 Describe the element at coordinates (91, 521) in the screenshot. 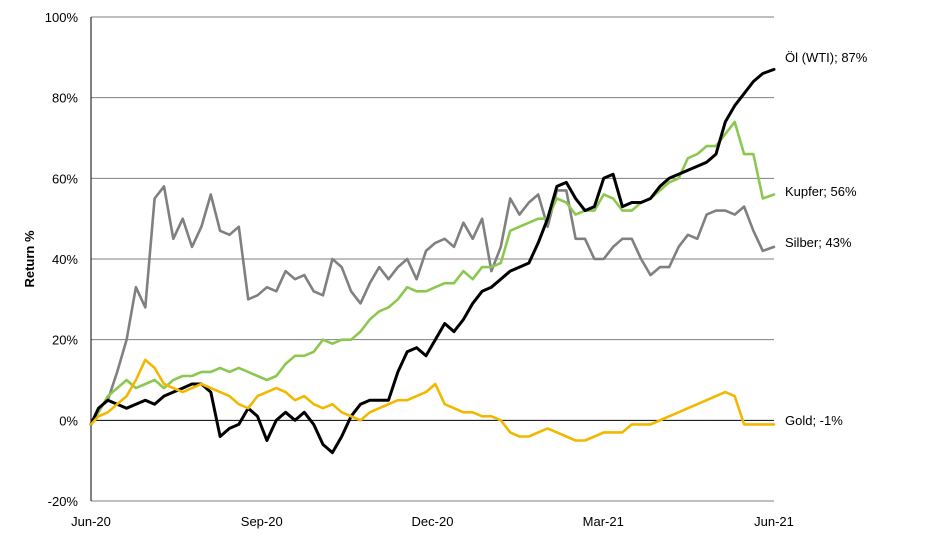

I see `x-tick-label: Jun-20` at that location.